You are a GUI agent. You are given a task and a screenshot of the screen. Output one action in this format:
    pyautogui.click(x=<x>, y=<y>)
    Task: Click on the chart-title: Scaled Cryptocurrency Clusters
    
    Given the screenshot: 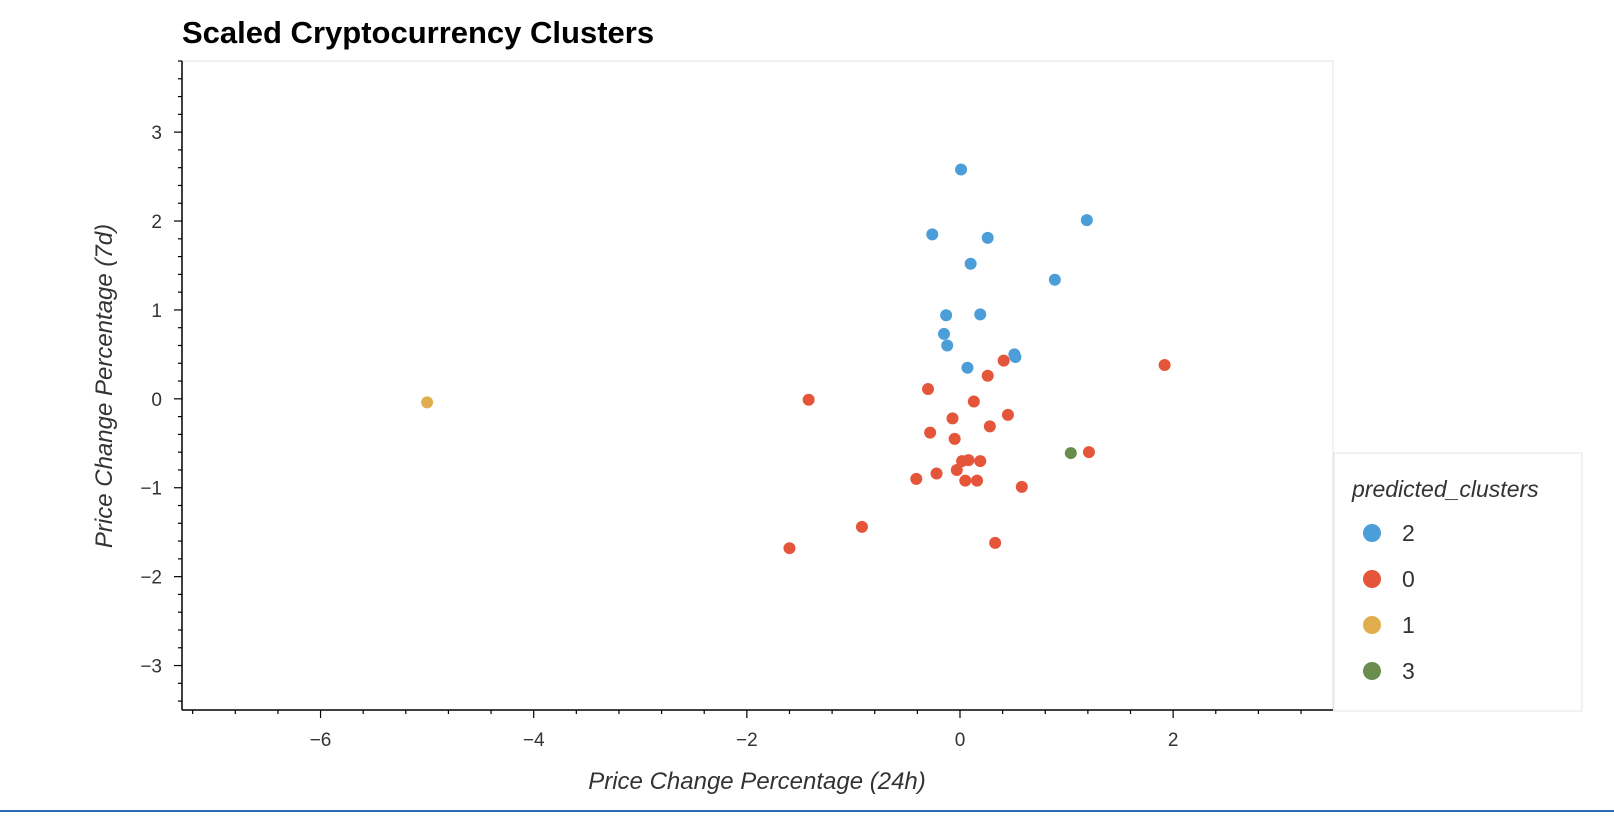 What is the action you would take?
    pyautogui.click(x=418, y=32)
    